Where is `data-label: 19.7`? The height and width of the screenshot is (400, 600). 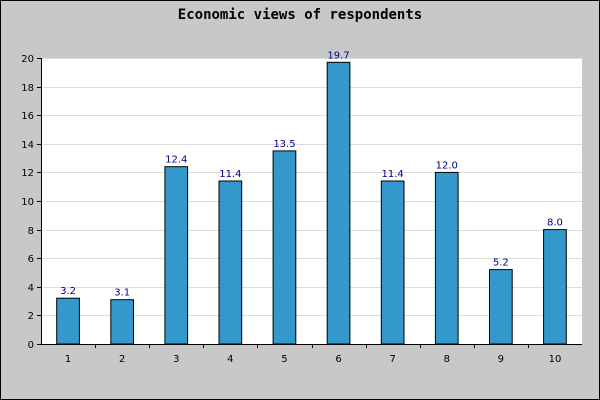 data-label: 19.7 is located at coordinates (338, 55).